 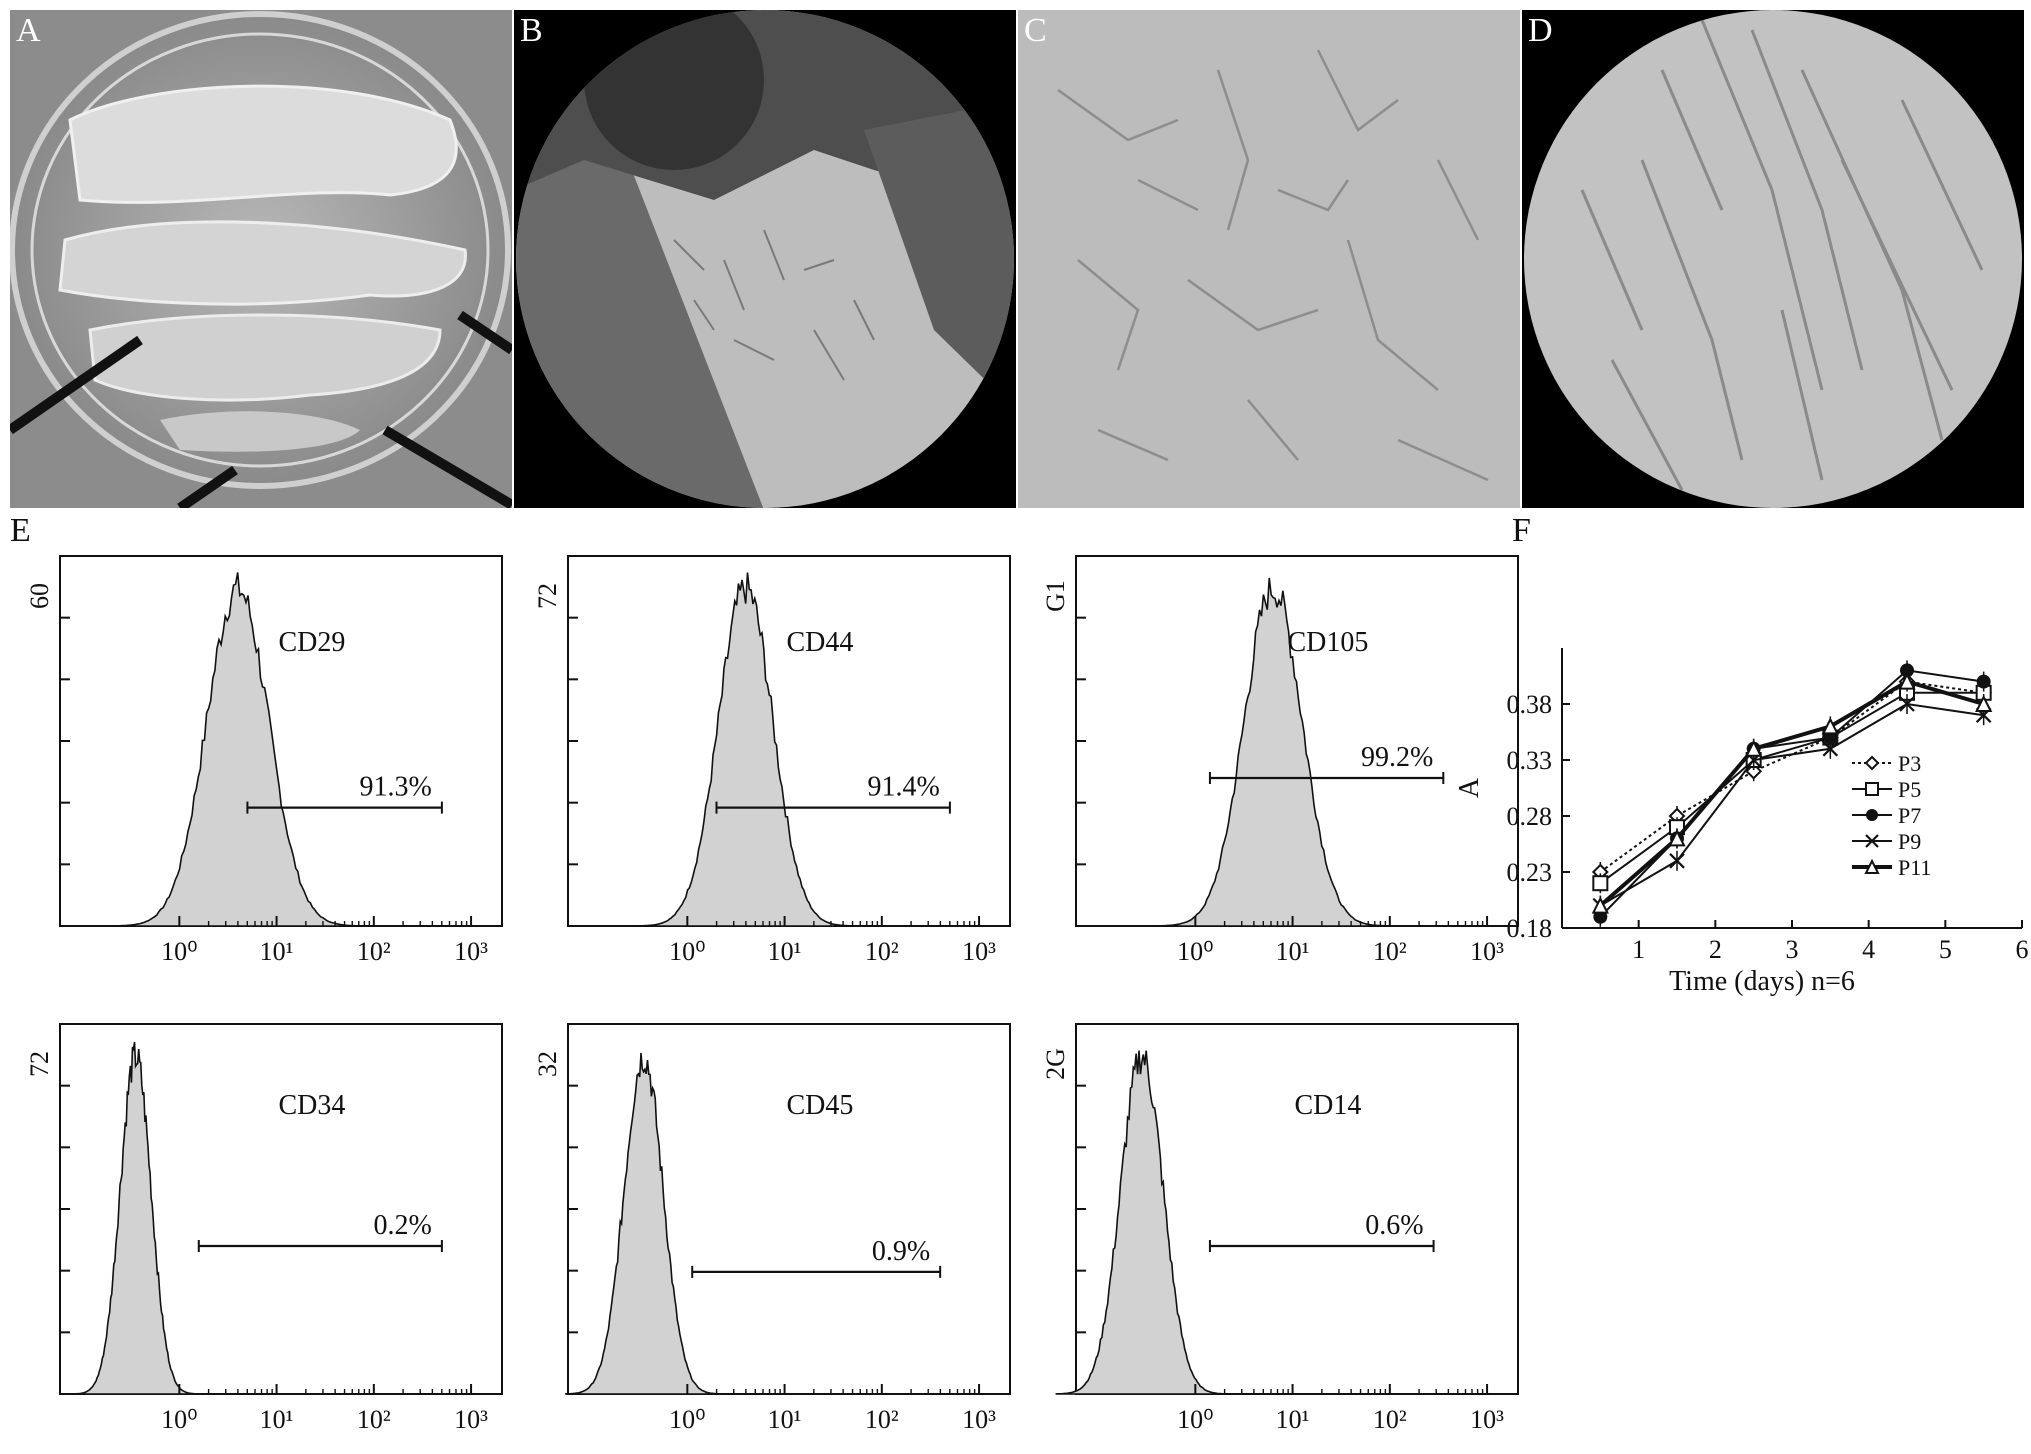 I want to click on y-max-label: 2G, so click(x=1055, y=1064).